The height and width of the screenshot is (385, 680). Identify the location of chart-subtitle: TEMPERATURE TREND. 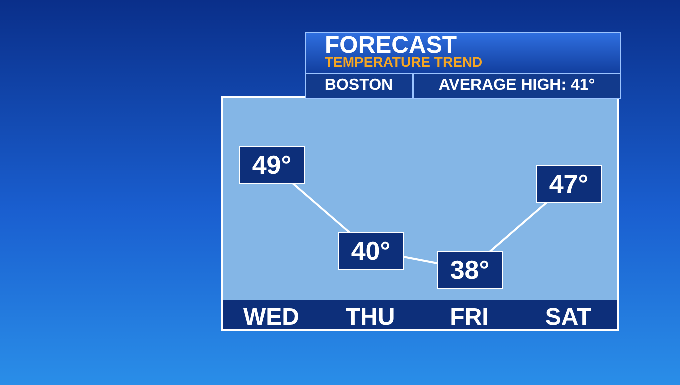
(404, 62).